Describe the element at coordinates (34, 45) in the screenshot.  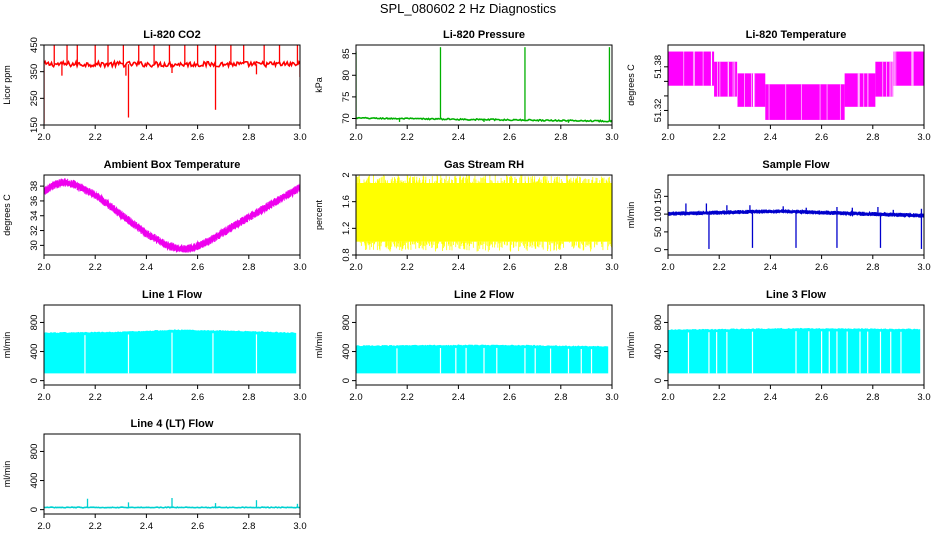
I see `y-tick-label: 450` at that location.